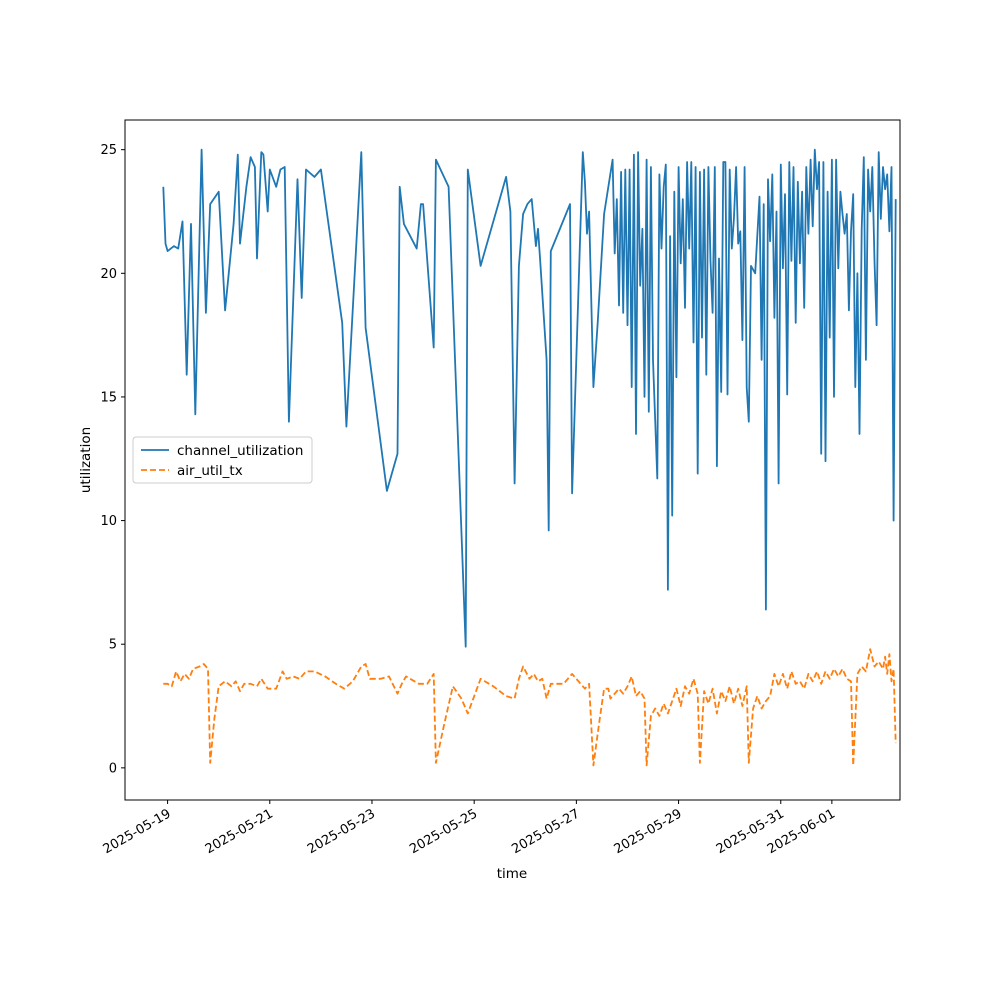 The height and width of the screenshot is (1000, 1000). What do you see at coordinates (108, 150) in the screenshot?
I see `y-tick-label: 25` at bounding box center [108, 150].